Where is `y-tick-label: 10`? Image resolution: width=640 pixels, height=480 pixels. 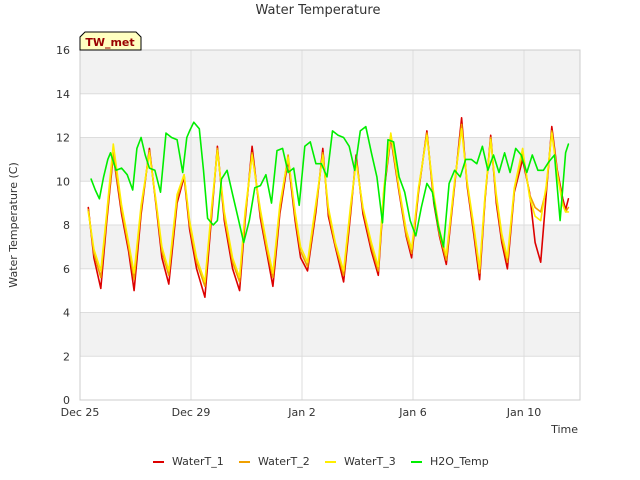 y-tick-label: 10 is located at coordinates (63, 181).